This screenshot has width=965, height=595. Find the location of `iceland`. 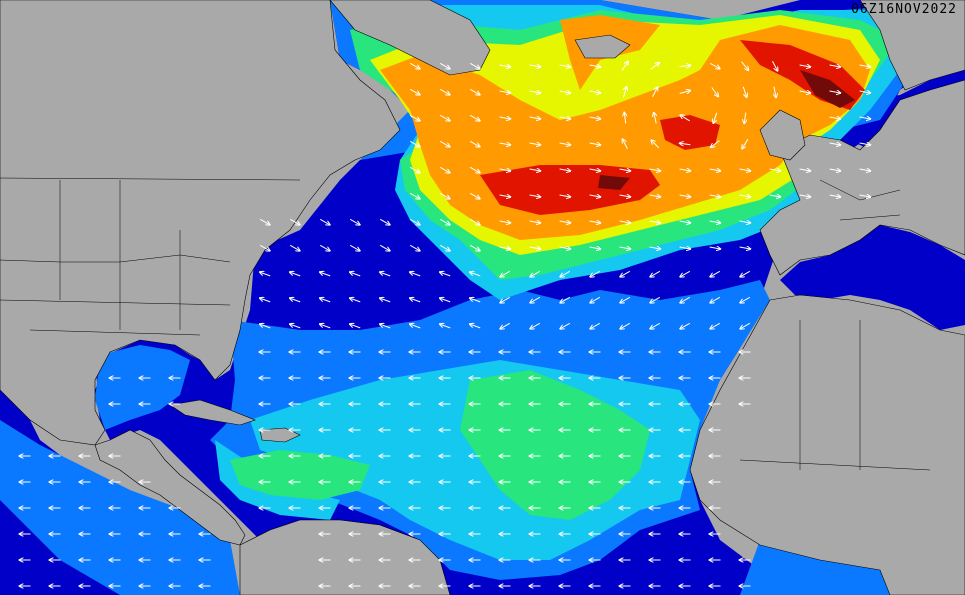

iceland is located at coordinates (602, 46).